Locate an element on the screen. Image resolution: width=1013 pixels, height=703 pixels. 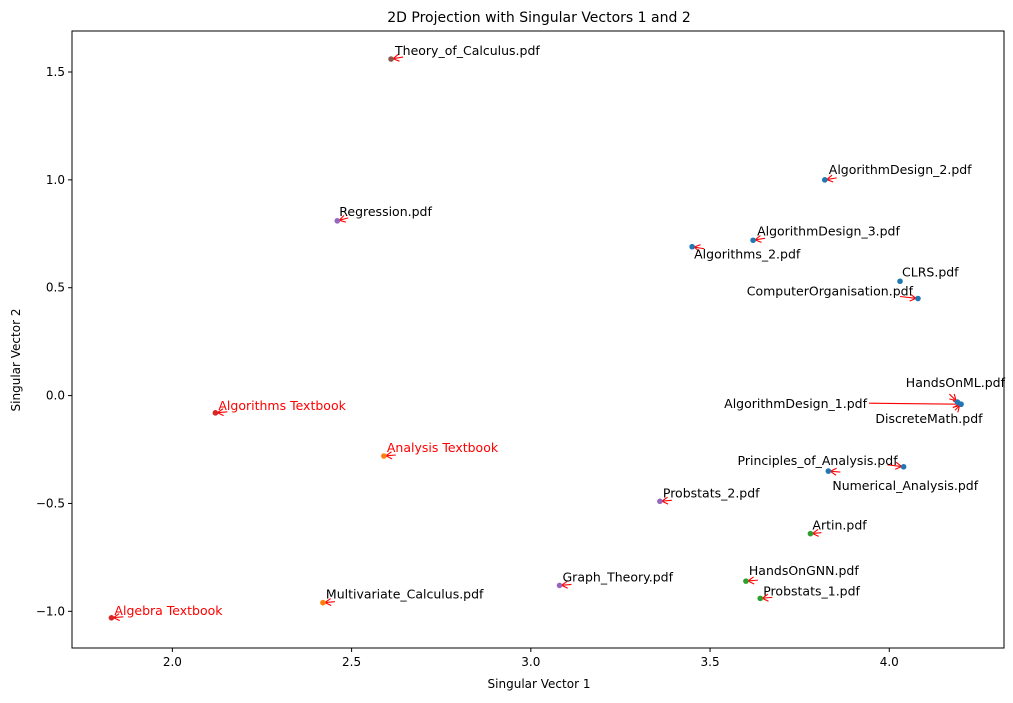
point-label: ComputerOrganisation.pdf is located at coordinates (830, 291).